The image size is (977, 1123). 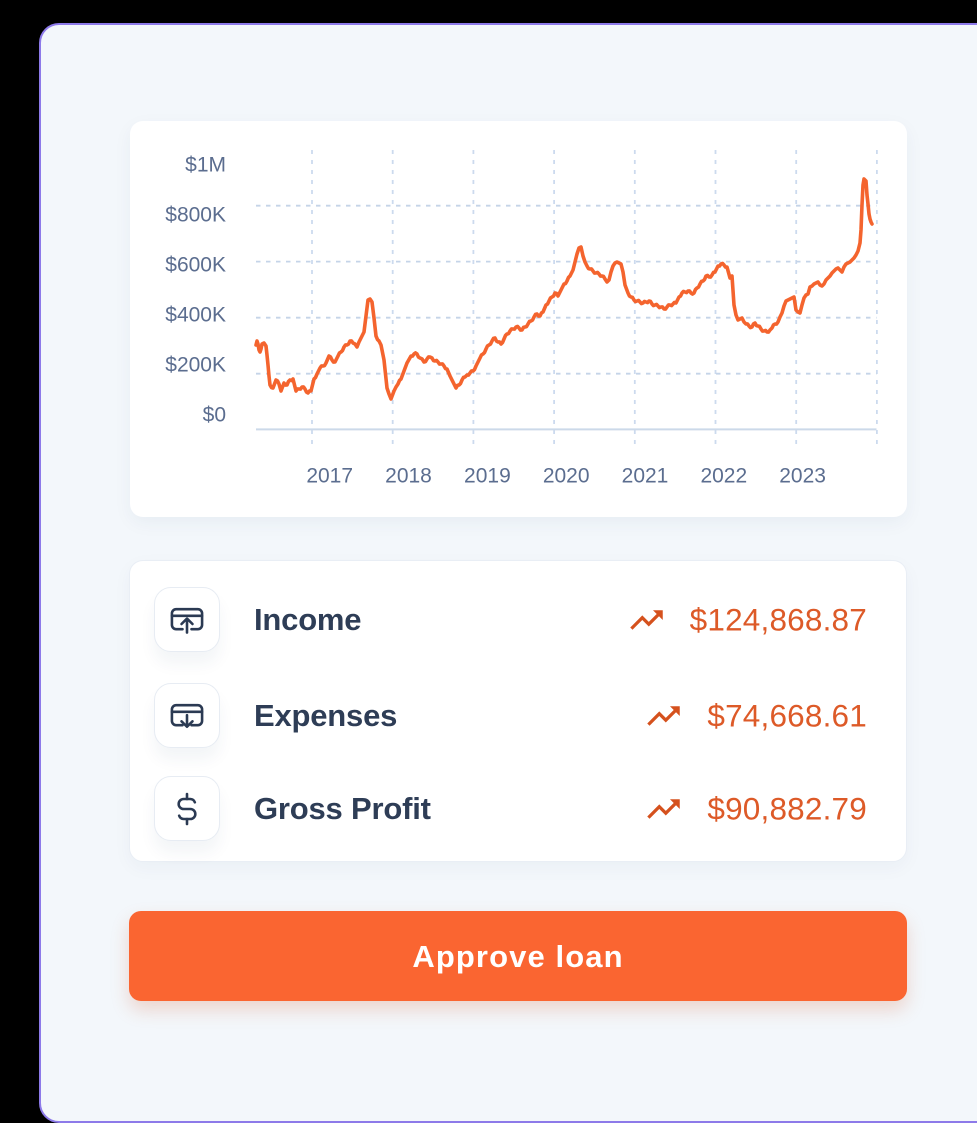 I want to click on svg-text: 2017, so click(x=329, y=476).